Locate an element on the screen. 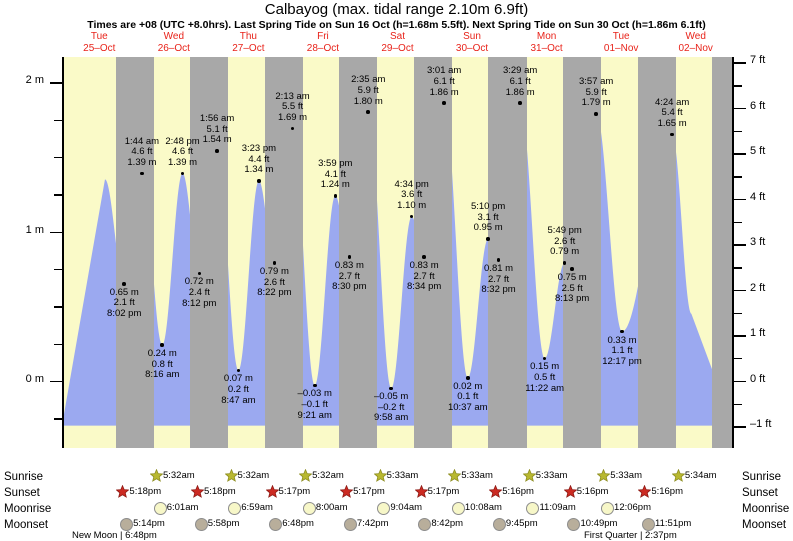 This screenshot has height=541, width=793. sunset-row-label-right: Sunset is located at coordinates (760, 493).